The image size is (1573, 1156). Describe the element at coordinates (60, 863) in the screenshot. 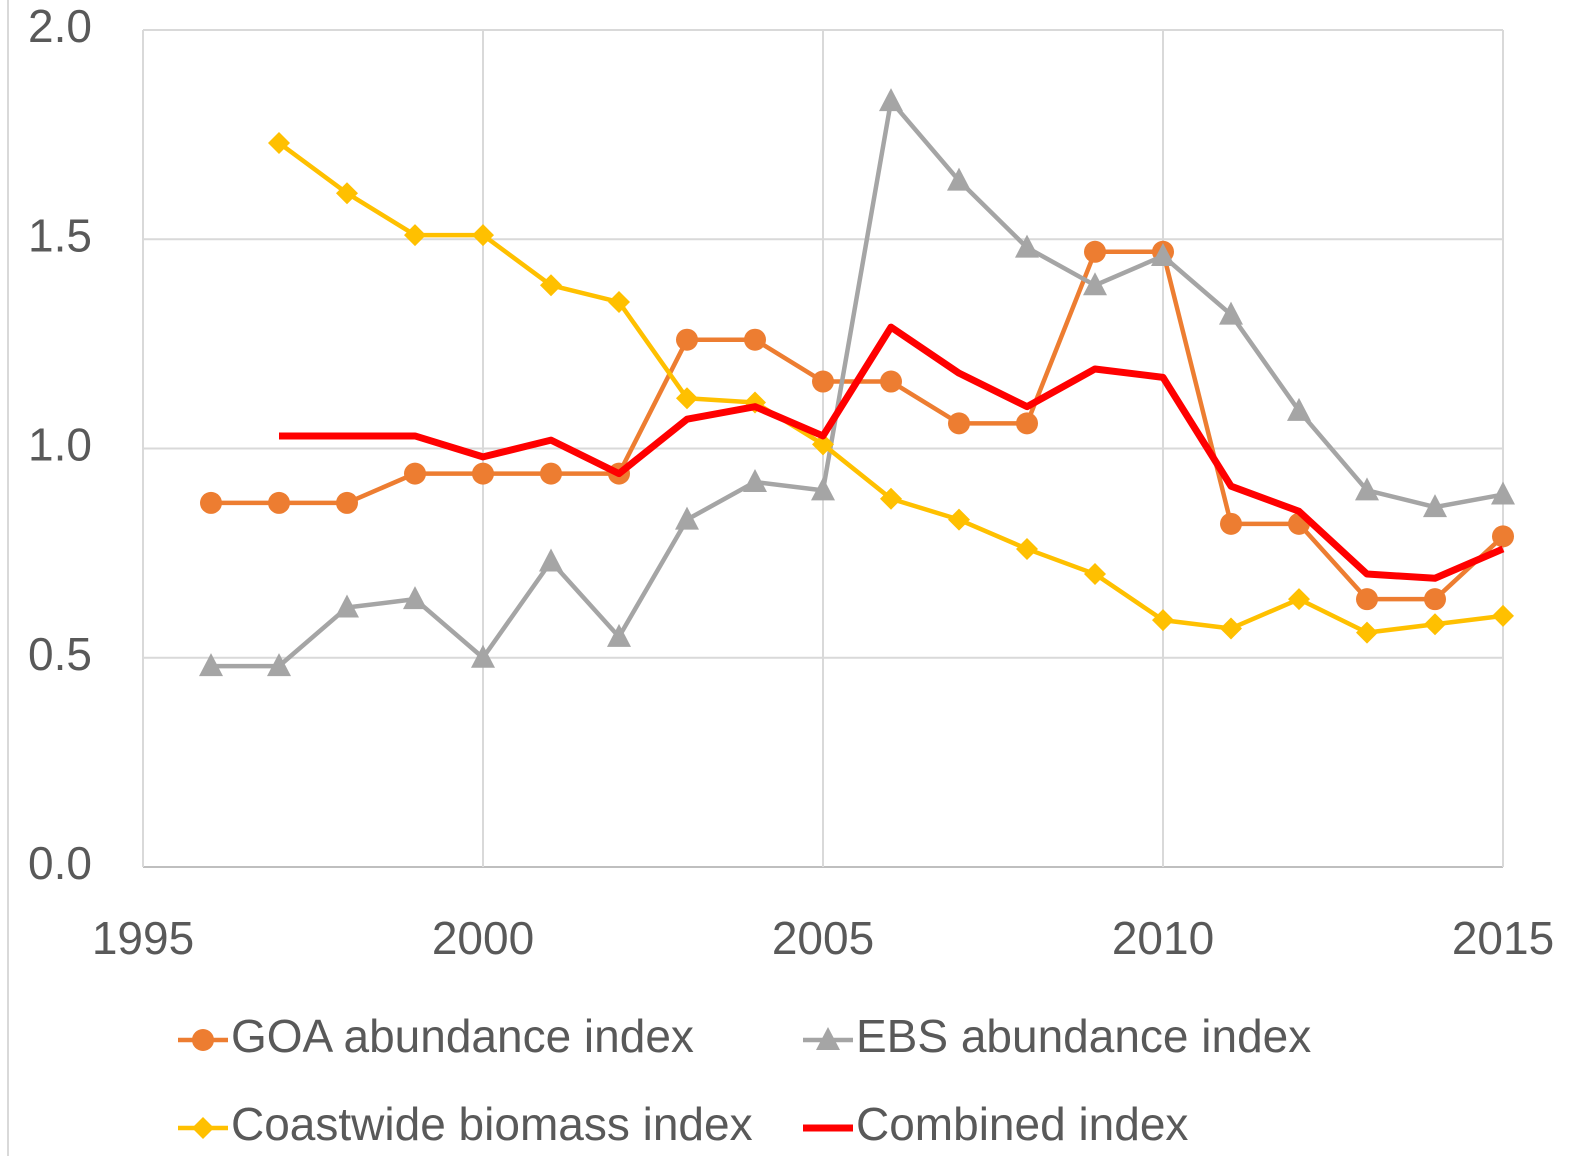

I see `y-tick-label: 0.0` at that location.